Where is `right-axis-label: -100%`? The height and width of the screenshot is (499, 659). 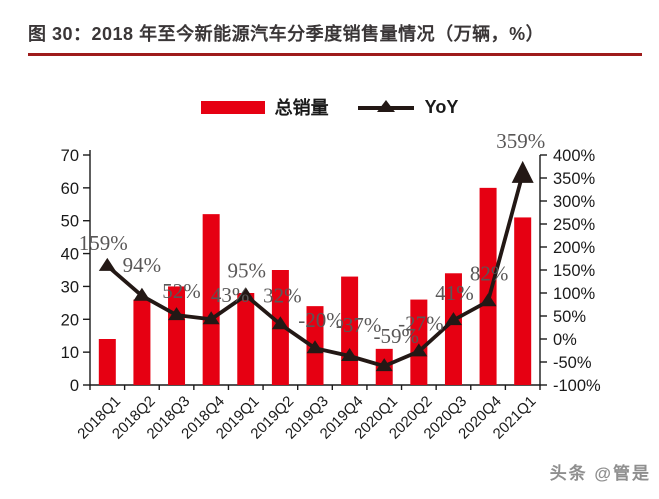
right-axis-label: -100% is located at coordinates (577, 386).